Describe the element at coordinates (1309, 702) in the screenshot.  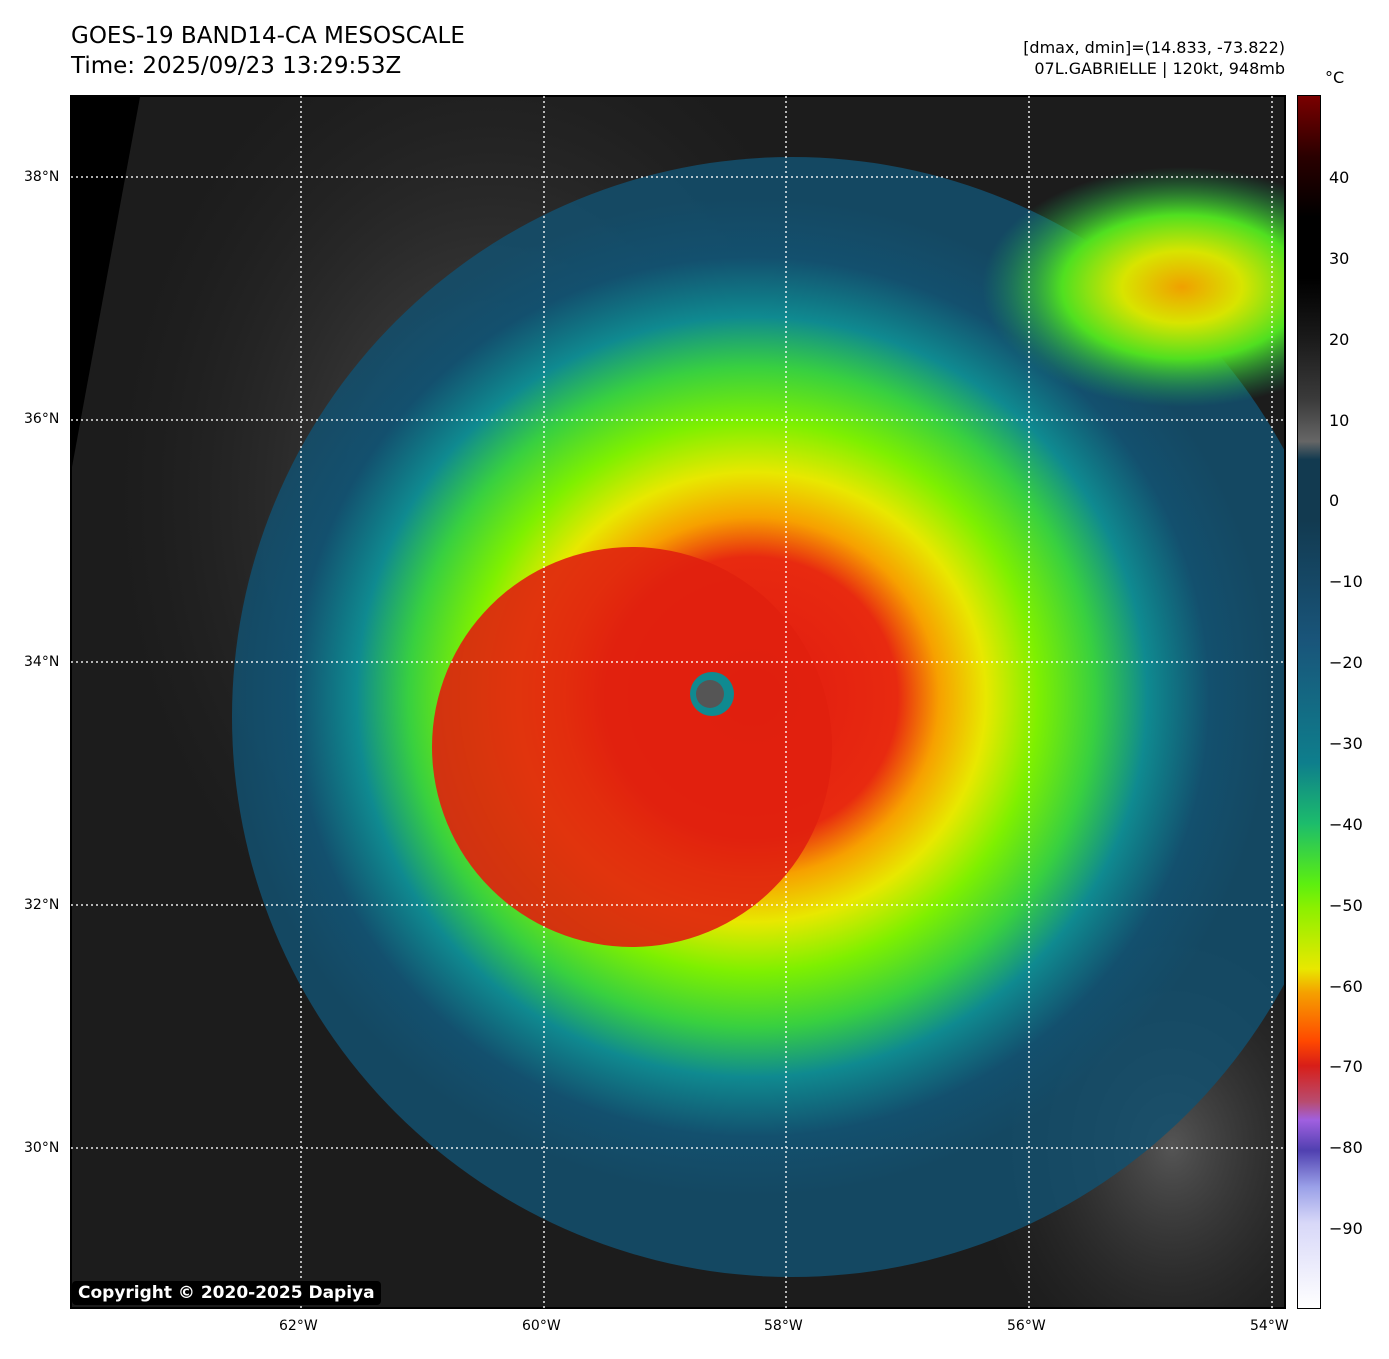
I see `colorbar` at that location.